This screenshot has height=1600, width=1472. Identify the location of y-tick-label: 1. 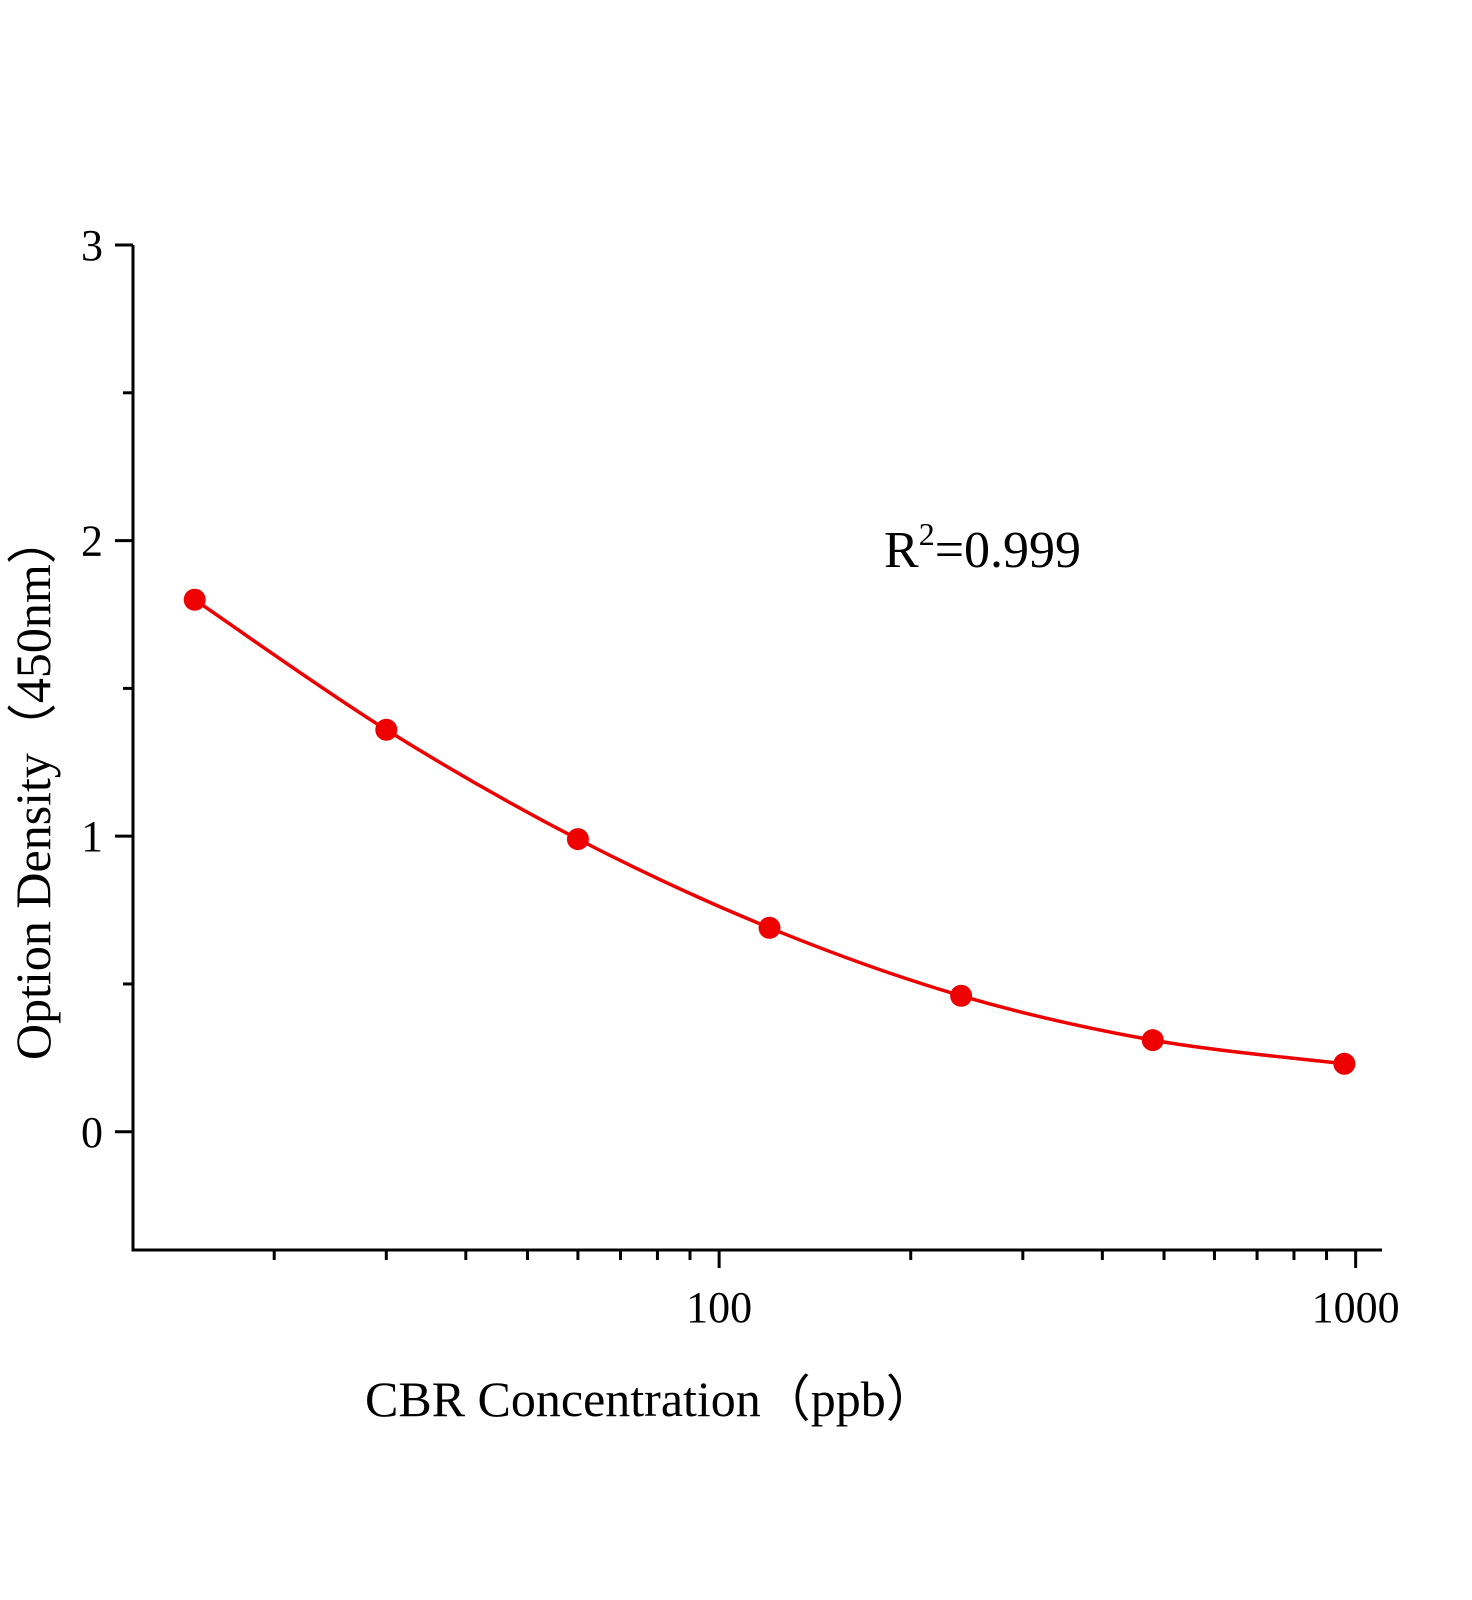
(92, 836).